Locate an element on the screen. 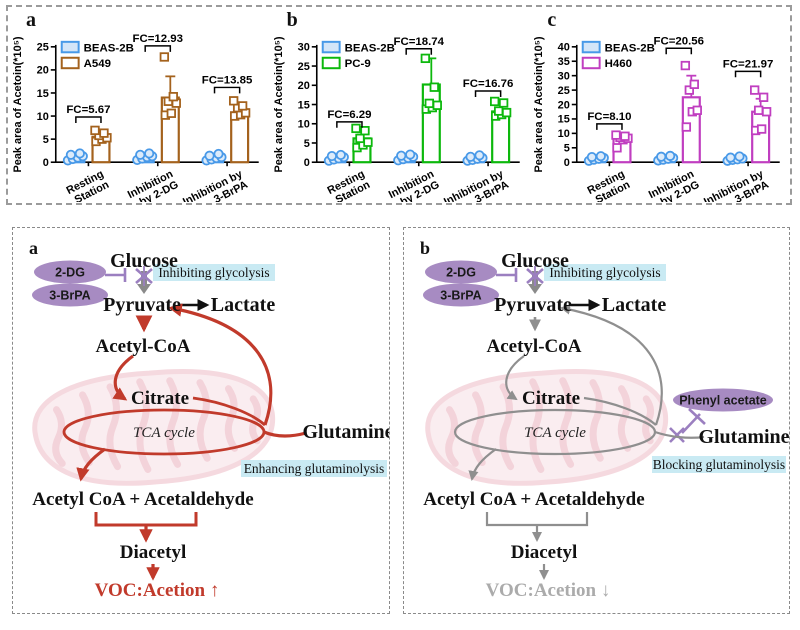 The height and width of the screenshot is (630, 800). acetylcoa-to-citrate-arrow is located at coordinates (515, 378).